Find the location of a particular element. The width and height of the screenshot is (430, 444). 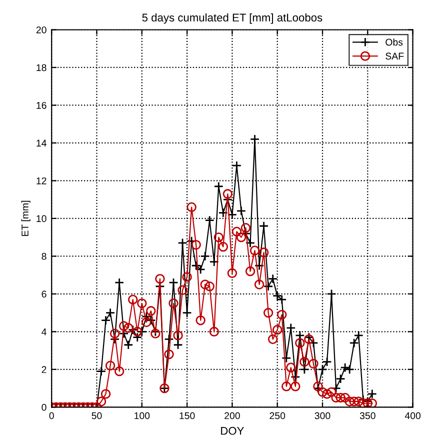

y-tick-label: 8 is located at coordinates (44, 256).